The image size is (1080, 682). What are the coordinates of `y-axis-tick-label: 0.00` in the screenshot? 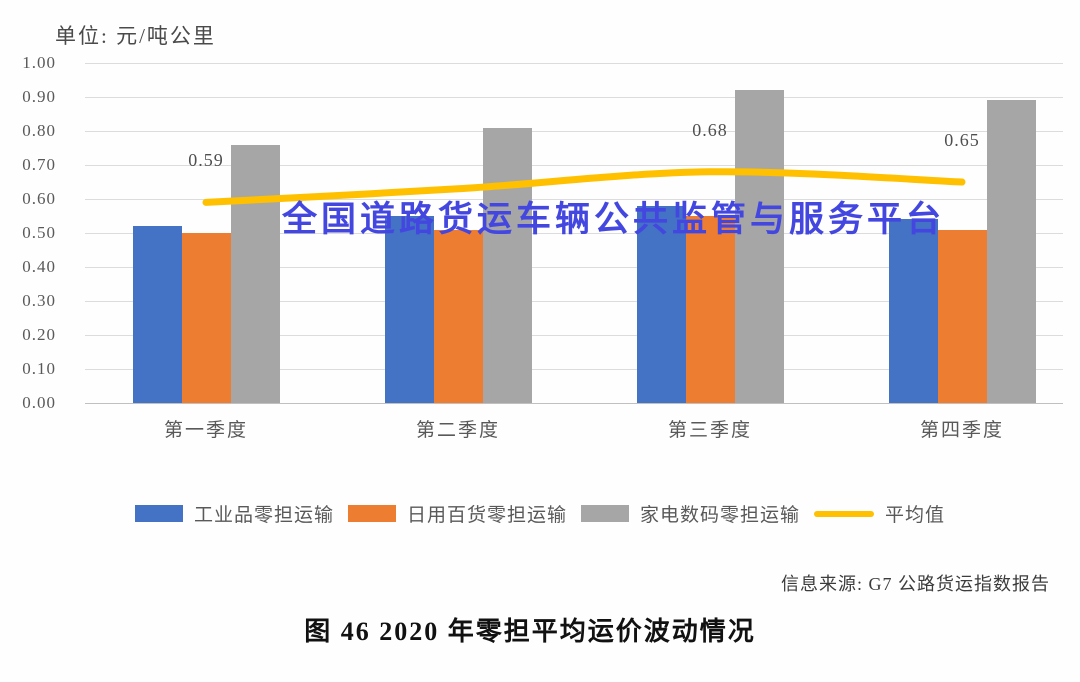 It's located at (39, 402).